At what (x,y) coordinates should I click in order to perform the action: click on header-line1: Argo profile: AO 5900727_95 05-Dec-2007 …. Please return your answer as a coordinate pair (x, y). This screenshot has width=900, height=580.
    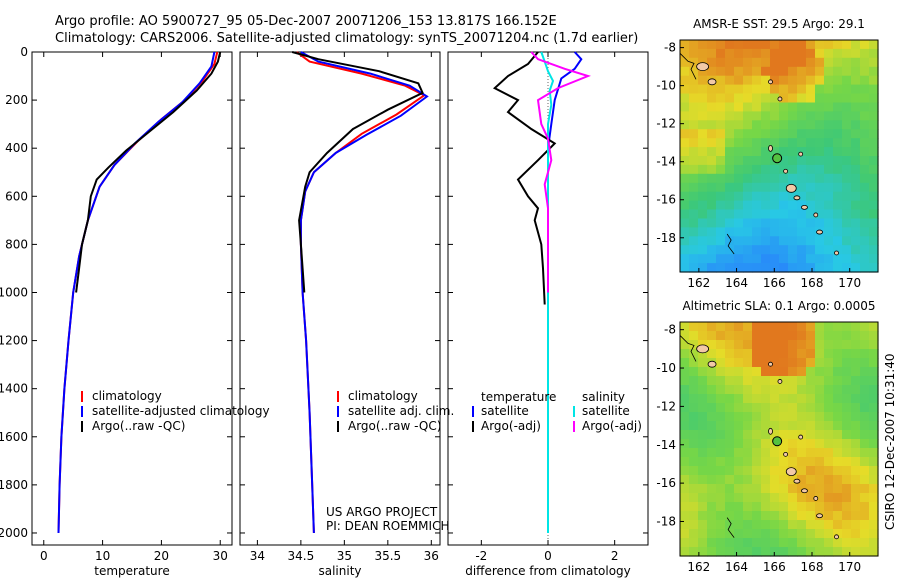
    Looking at the image, I should click on (306, 21).